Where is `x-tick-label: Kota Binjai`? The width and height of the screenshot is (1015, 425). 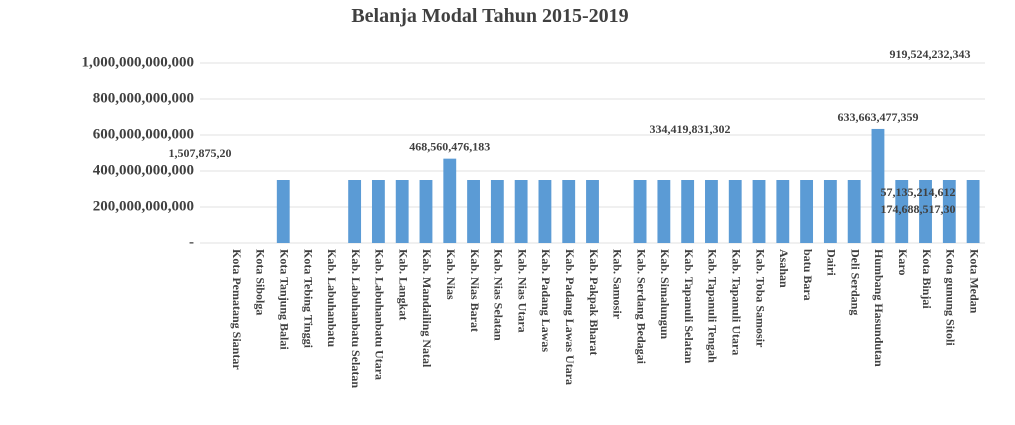 x-tick-label: Kota Binjai is located at coordinates (927, 279).